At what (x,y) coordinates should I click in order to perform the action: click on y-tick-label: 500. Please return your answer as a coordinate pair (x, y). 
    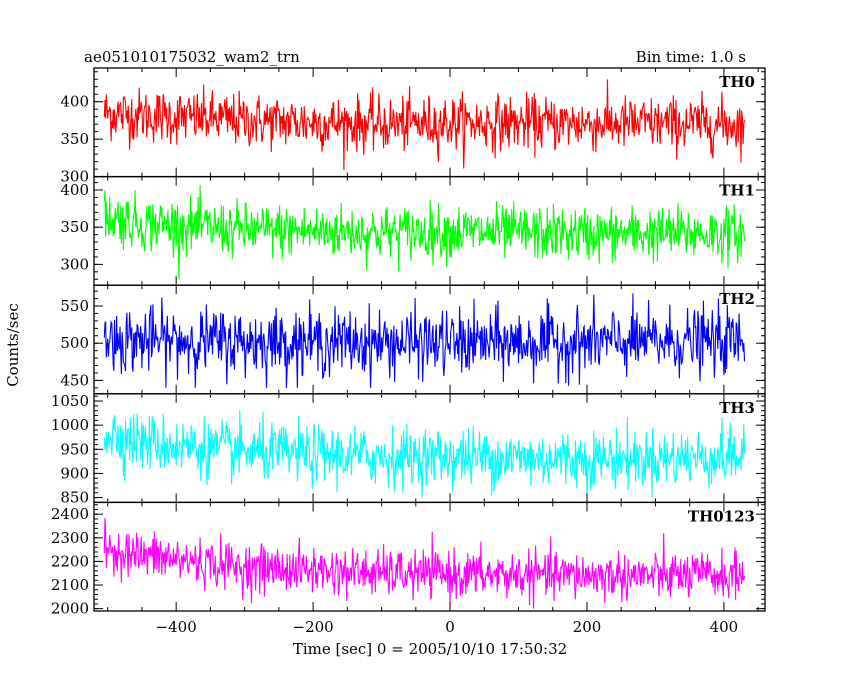
    Looking at the image, I should click on (74, 343).